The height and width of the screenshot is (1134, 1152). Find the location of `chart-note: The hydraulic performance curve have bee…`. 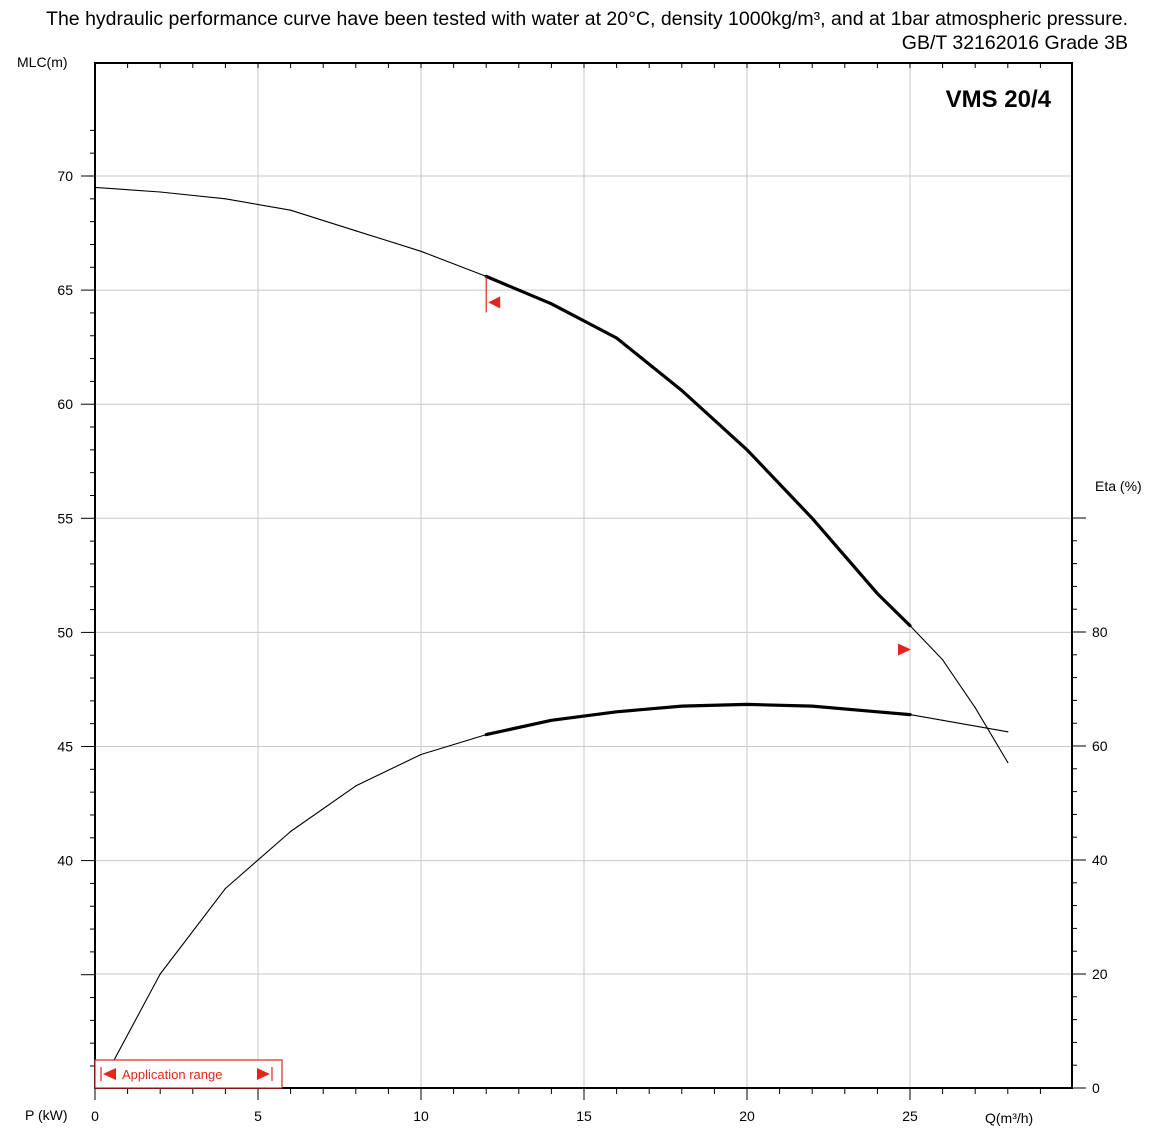

chart-note: The hydraulic performance curve have bee… is located at coordinates (587, 19).